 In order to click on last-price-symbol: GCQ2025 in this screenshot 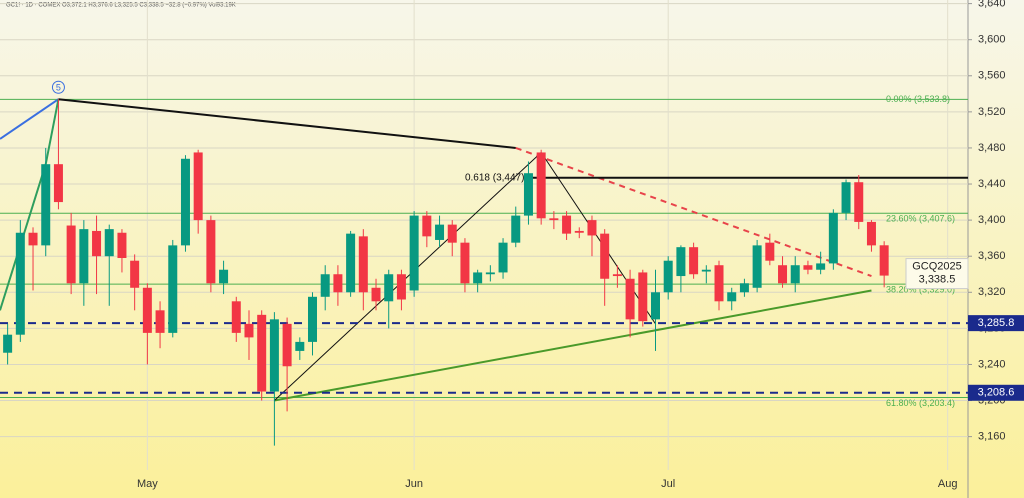, I will do `click(937, 267)`.